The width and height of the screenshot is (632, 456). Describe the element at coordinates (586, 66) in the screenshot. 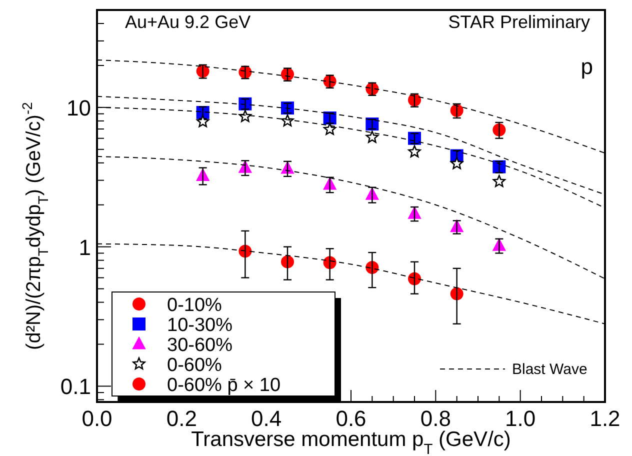

I see `annotation: p` at that location.